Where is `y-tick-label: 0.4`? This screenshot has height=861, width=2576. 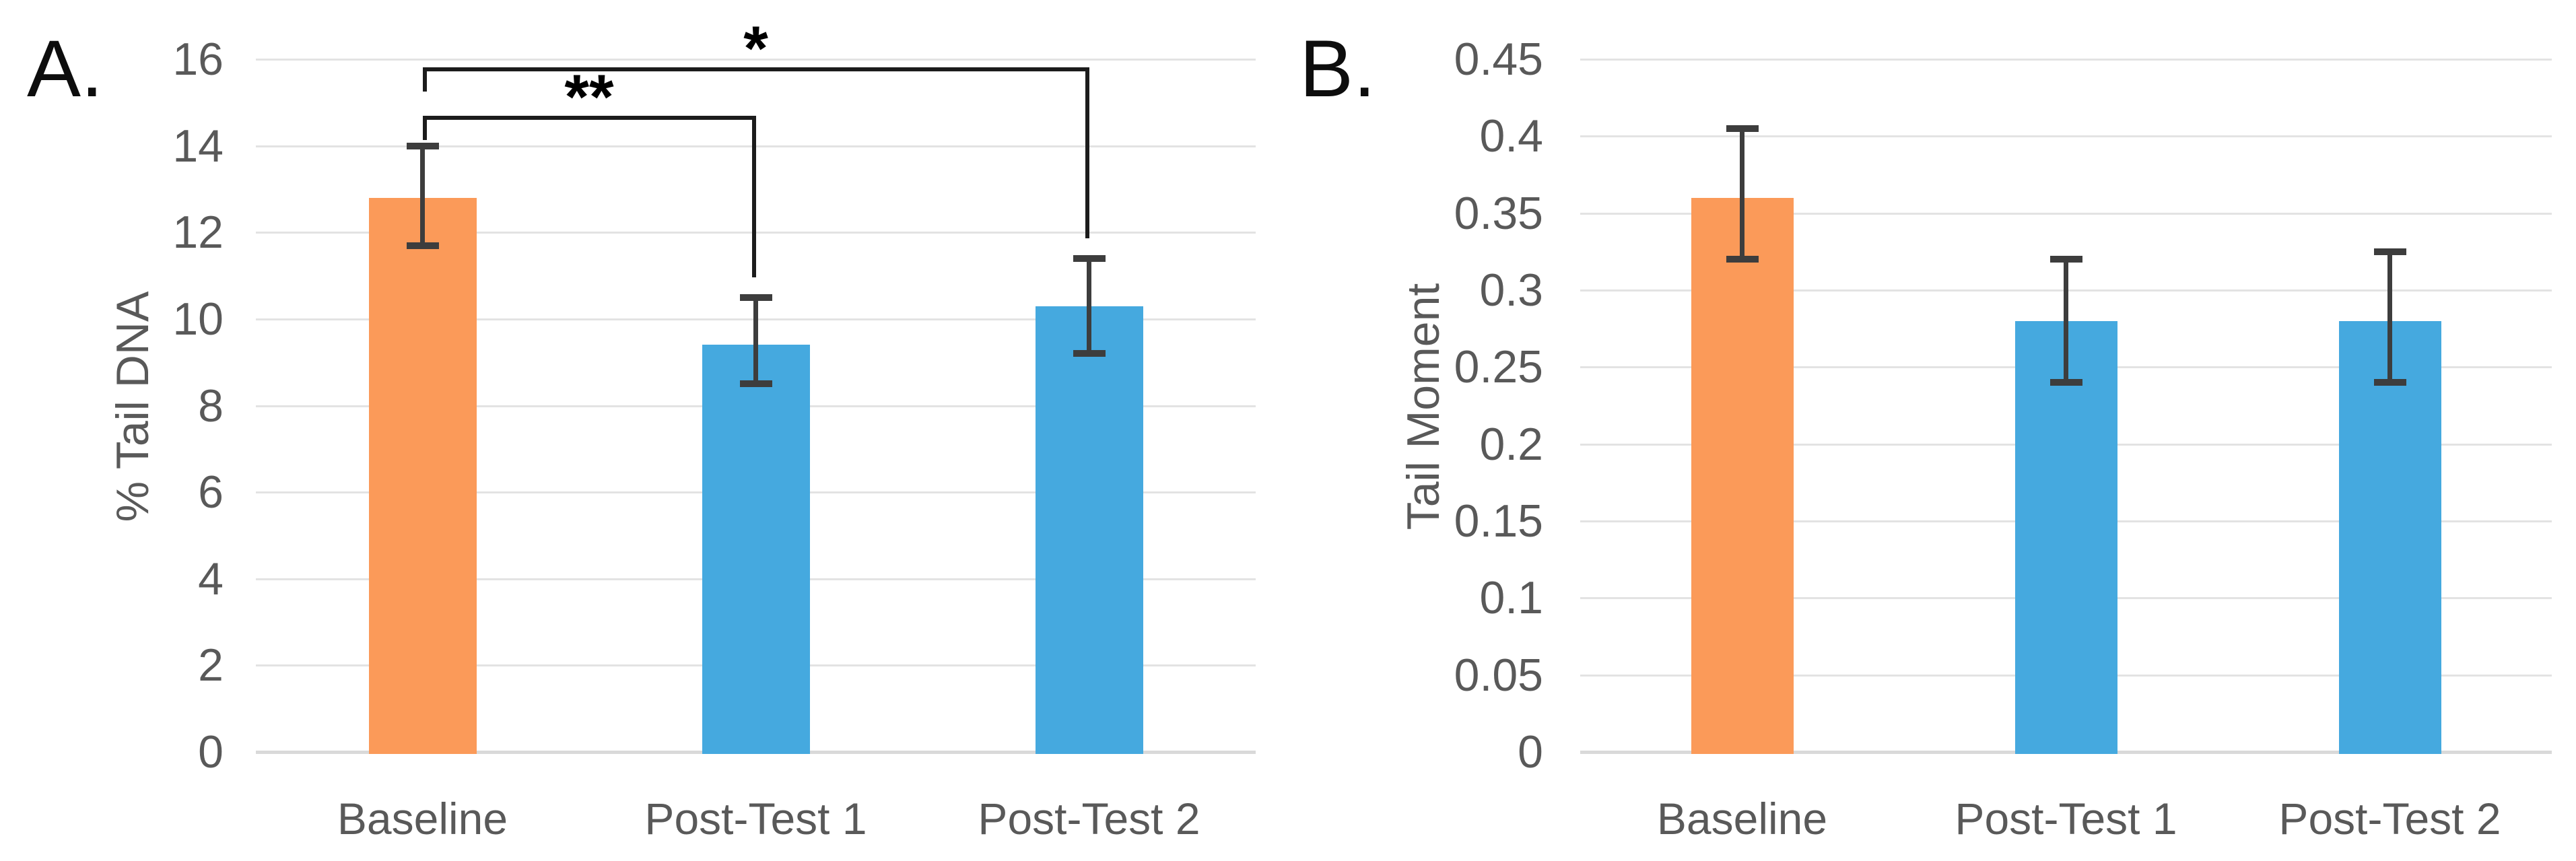 y-tick-label: 0.4 is located at coordinates (1511, 136).